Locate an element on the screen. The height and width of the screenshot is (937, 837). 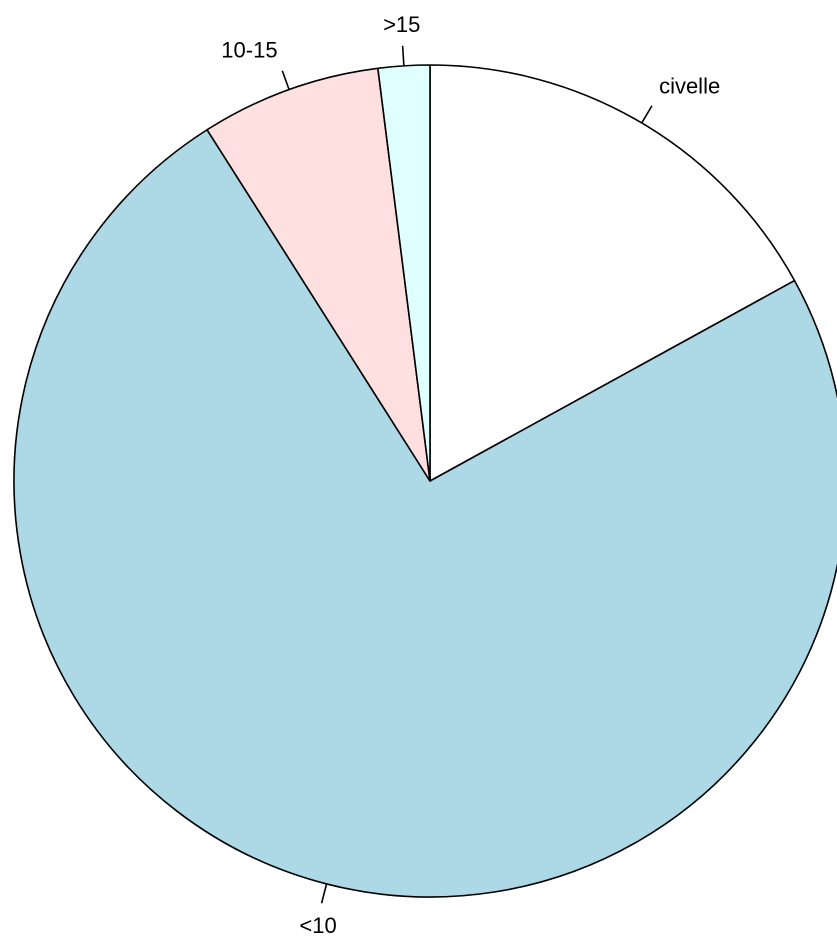
pie-tick-gt15 is located at coordinates (403, 55).